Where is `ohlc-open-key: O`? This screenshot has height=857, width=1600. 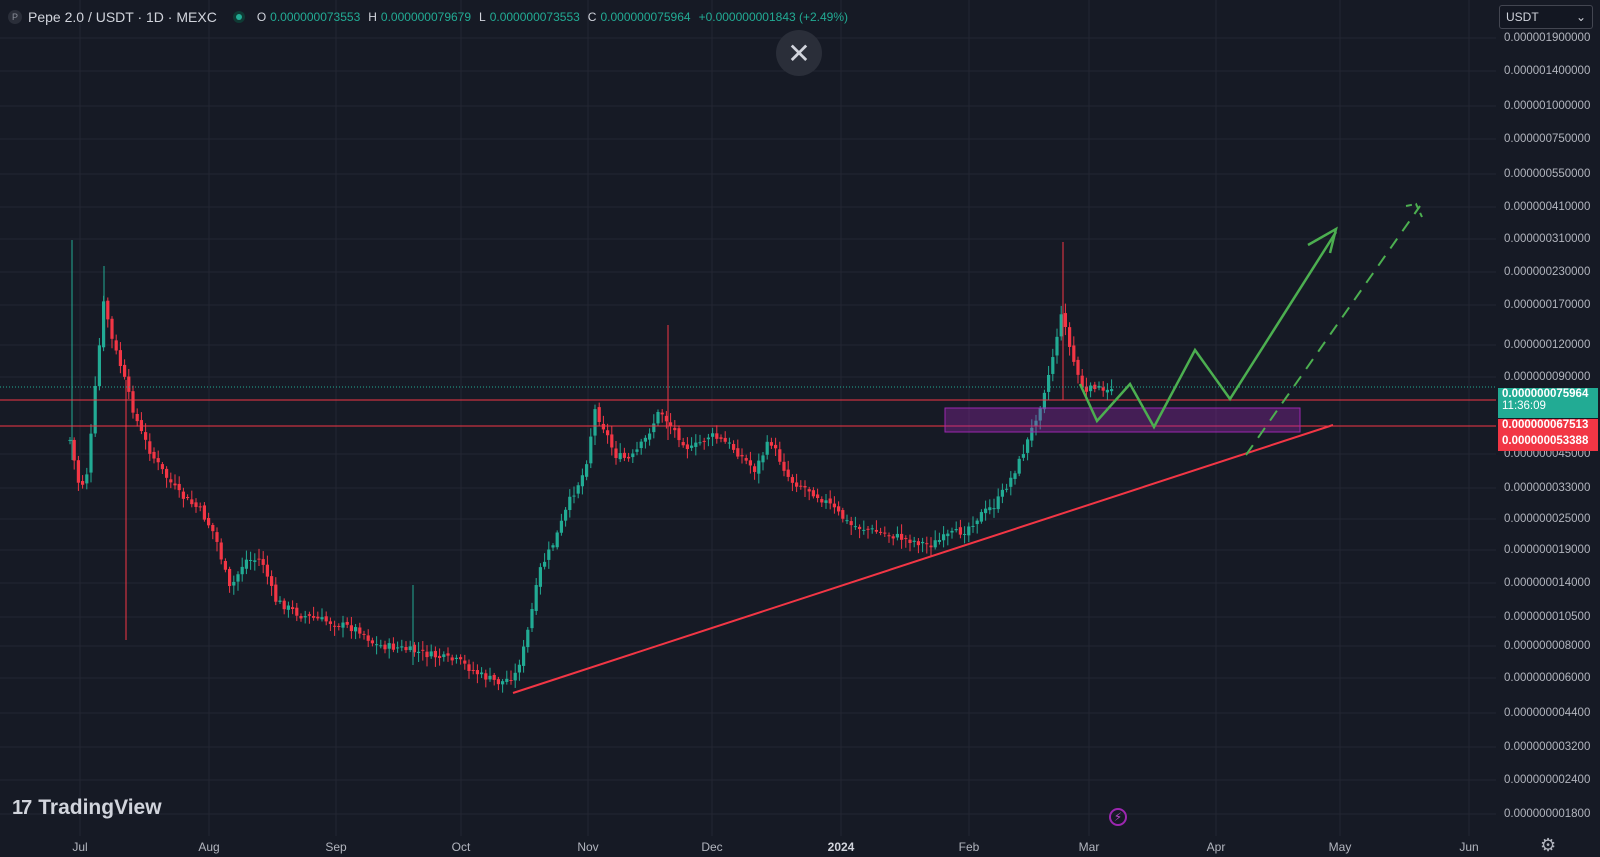
ohlc-open-key: O is located at coordinates (261, 17).